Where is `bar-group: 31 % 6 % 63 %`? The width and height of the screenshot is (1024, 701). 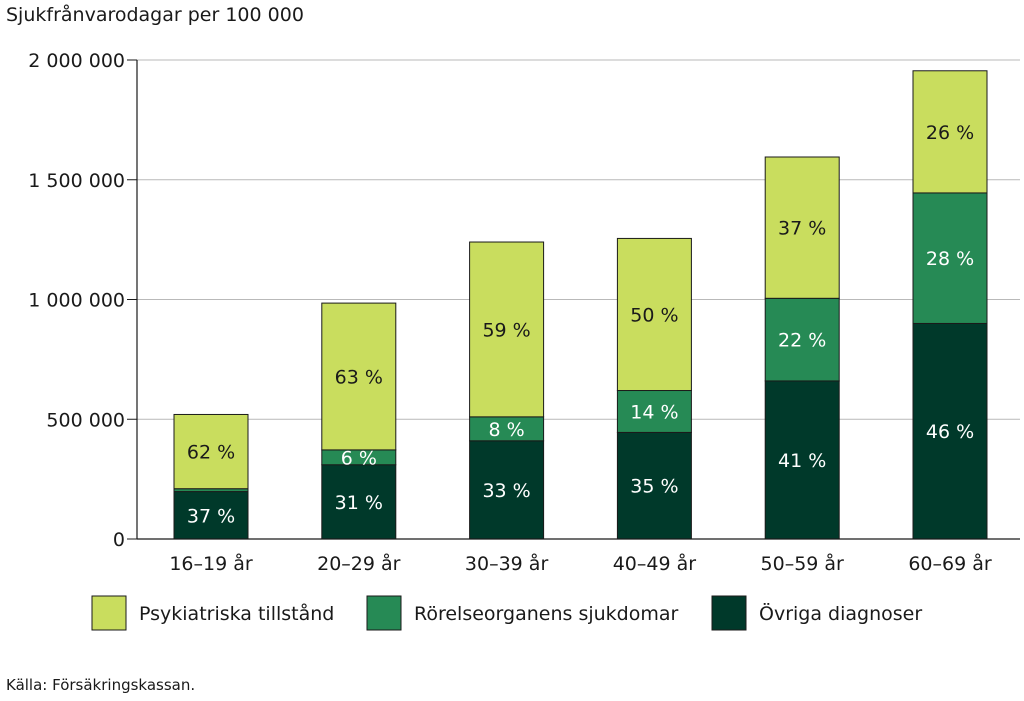
bar-group: 31 % 6 % 63 % is located at coordinates (359, 421).